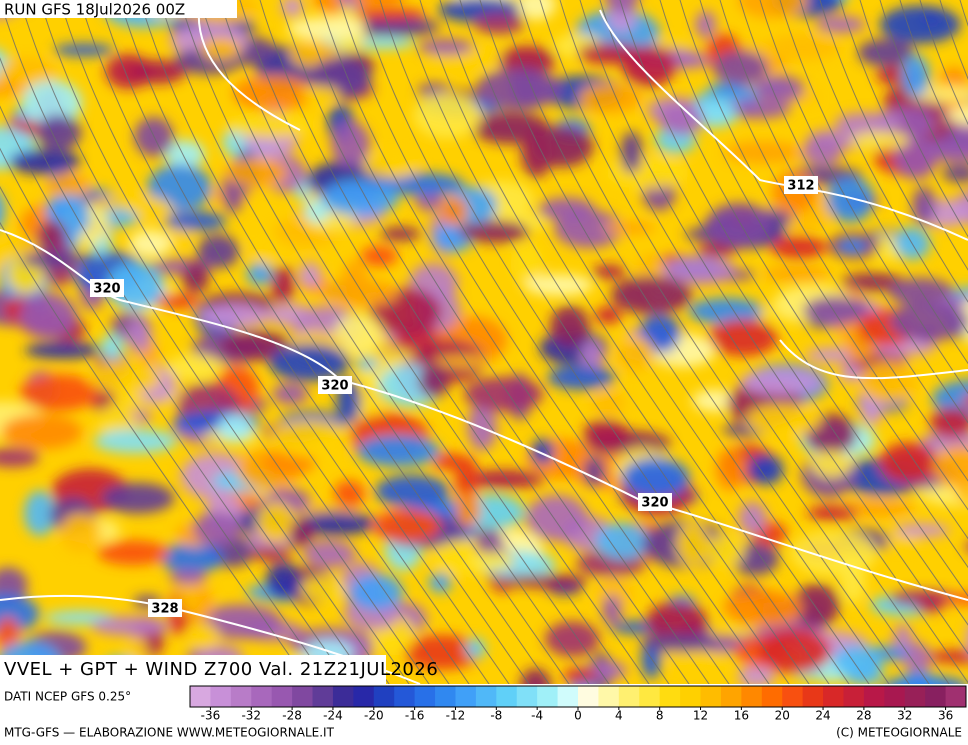  What do you see at coordinates (537, 716) in the screenshot?
I see `colorbar-tick-label: -4` at bounding box center [537, 716].